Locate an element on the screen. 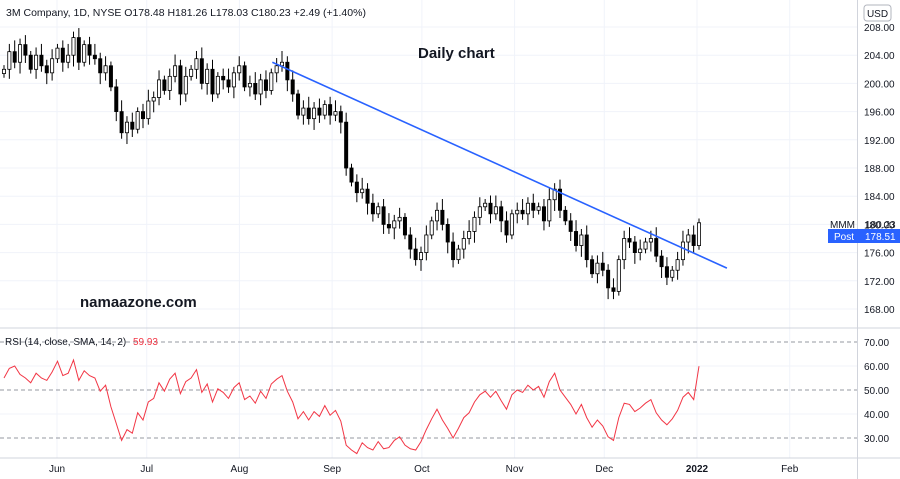 Image resolution: width=900 pixels, height=479 pixels. rsi-legend-value: 59.93 is located at coordinates (145, 342).